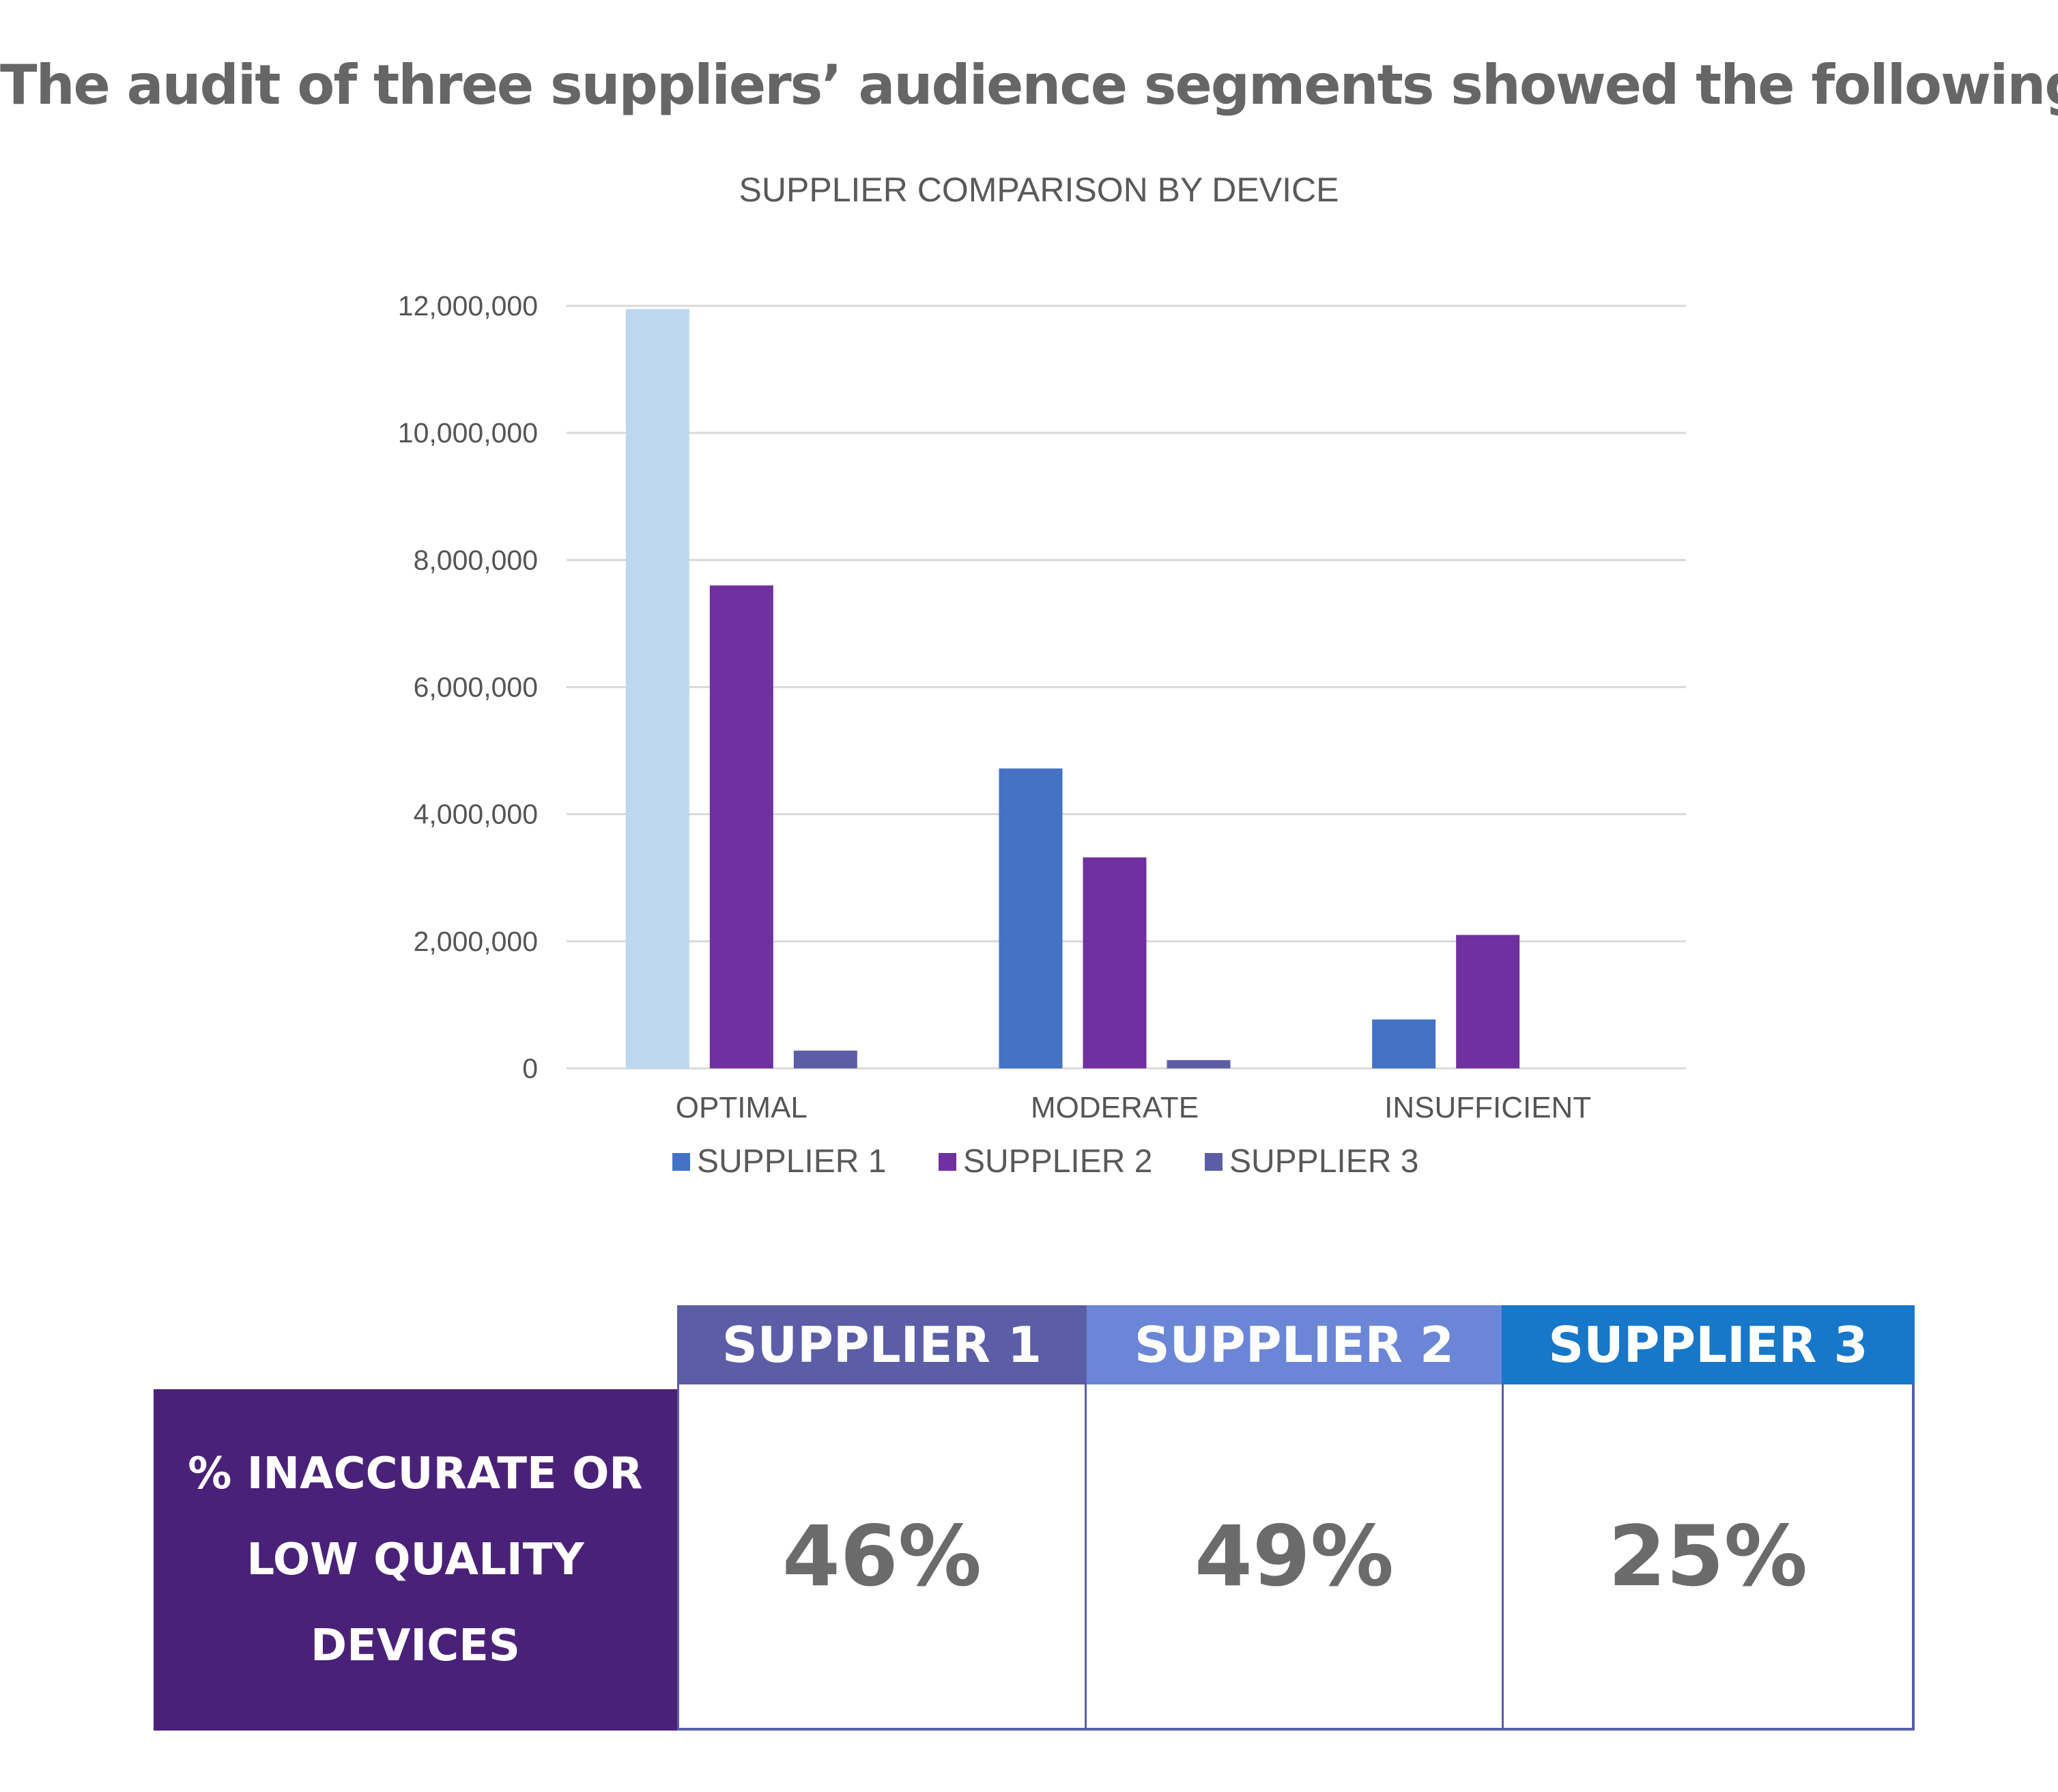 The width and height of the screenshot is (2058, 1792). What do you see at coordinates (476, 814) in the screenshot?
I see `y-tick-label: 4,000,000` at bounding box center [476, 814].